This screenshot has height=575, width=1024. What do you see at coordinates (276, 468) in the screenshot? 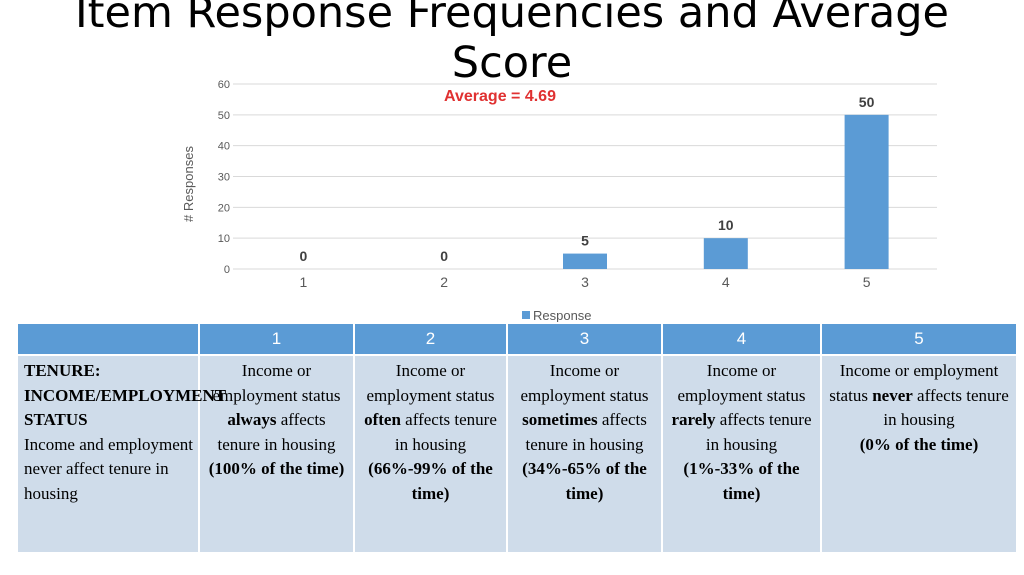
I see `cell-percentage: (100% of the time)` at bounding box center [276, 468].